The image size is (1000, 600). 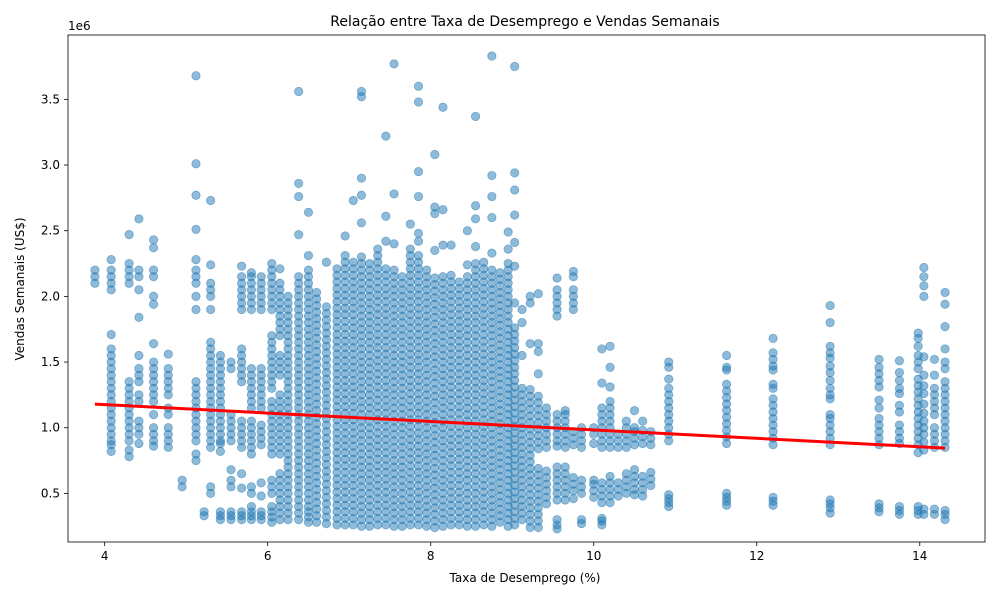 I want to click on y-tick-label: 1.5, so click(x=50, y=362).